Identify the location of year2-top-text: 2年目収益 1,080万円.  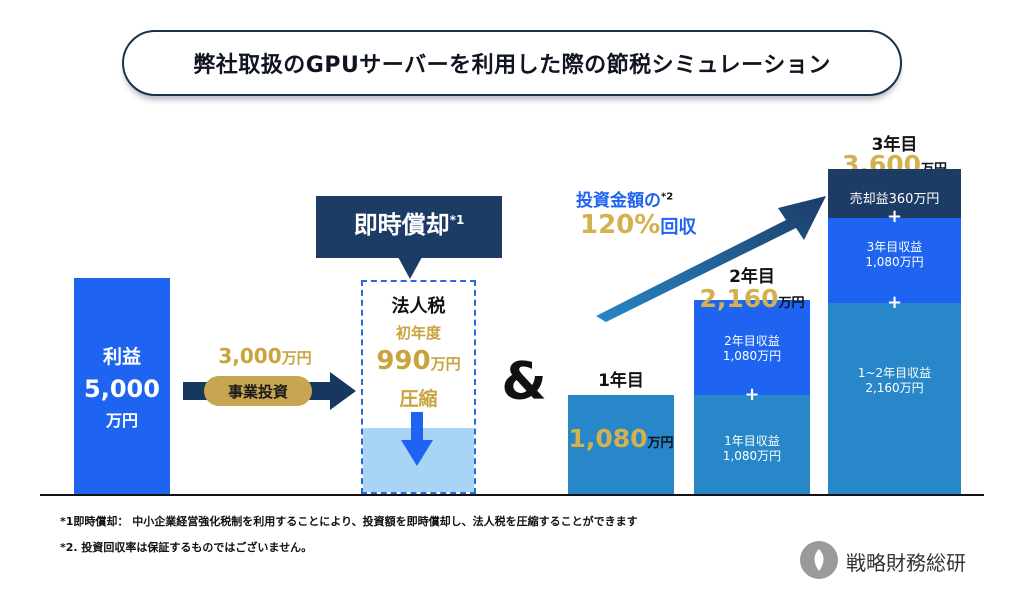
(752, 348).